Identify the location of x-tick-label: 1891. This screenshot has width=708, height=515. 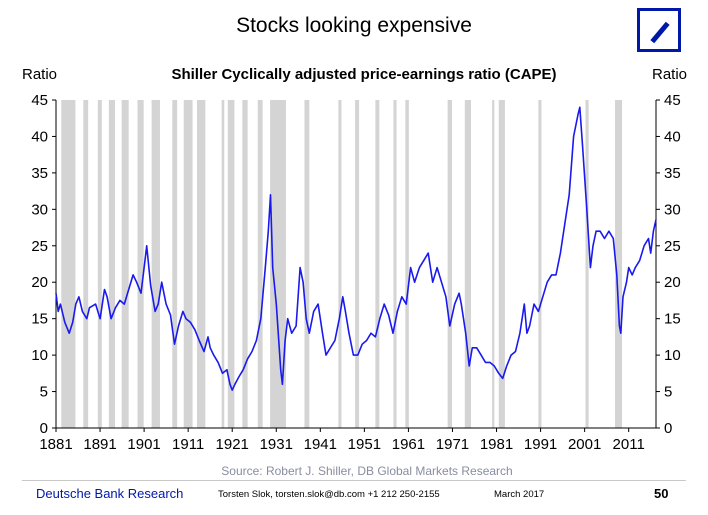
(99, 444).